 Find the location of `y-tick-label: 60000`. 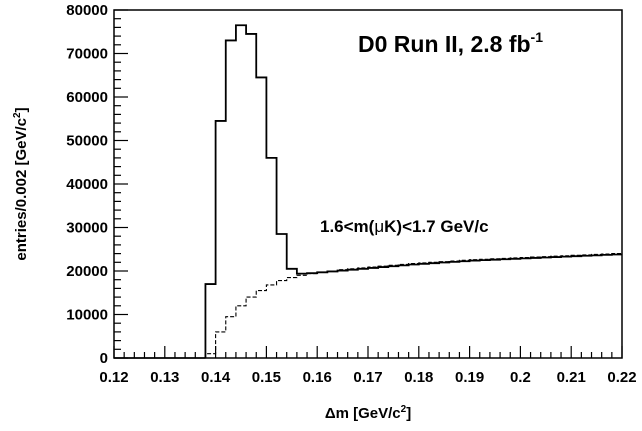

y-tick-label: 60000 is located at coordinates (87, 97).